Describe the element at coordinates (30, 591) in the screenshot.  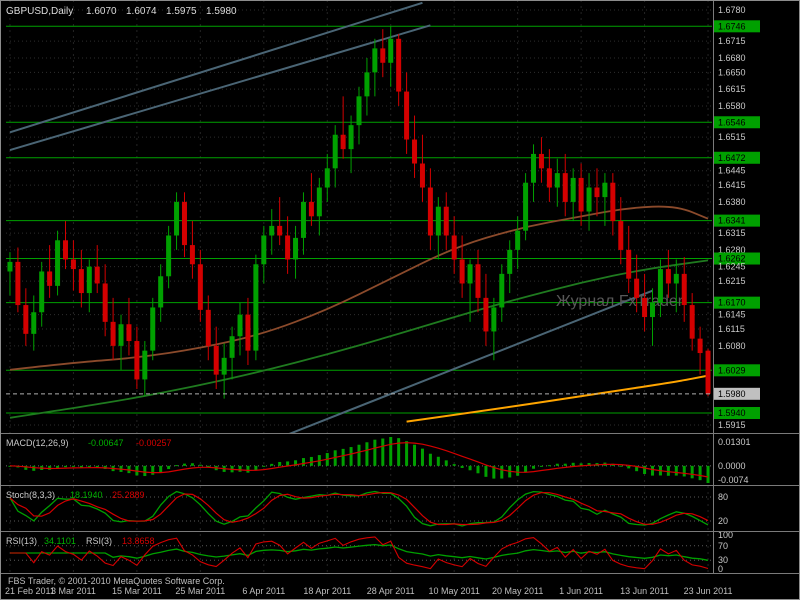
I see `time-axis-label: 21 Feb 2011` at that location.